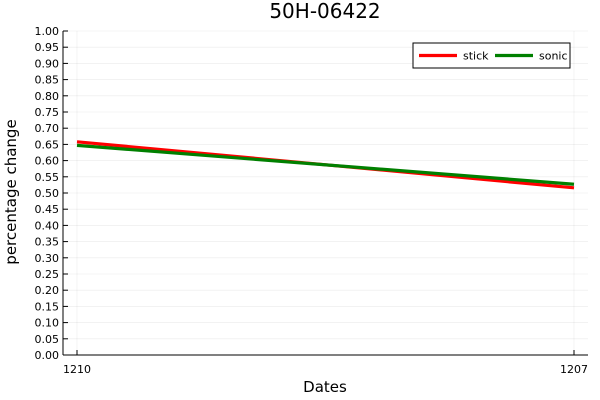  What do you see at coordinates (491, 55) in the screenshot?
I see `legend: stick sonic` at bounding box center [491, 55].